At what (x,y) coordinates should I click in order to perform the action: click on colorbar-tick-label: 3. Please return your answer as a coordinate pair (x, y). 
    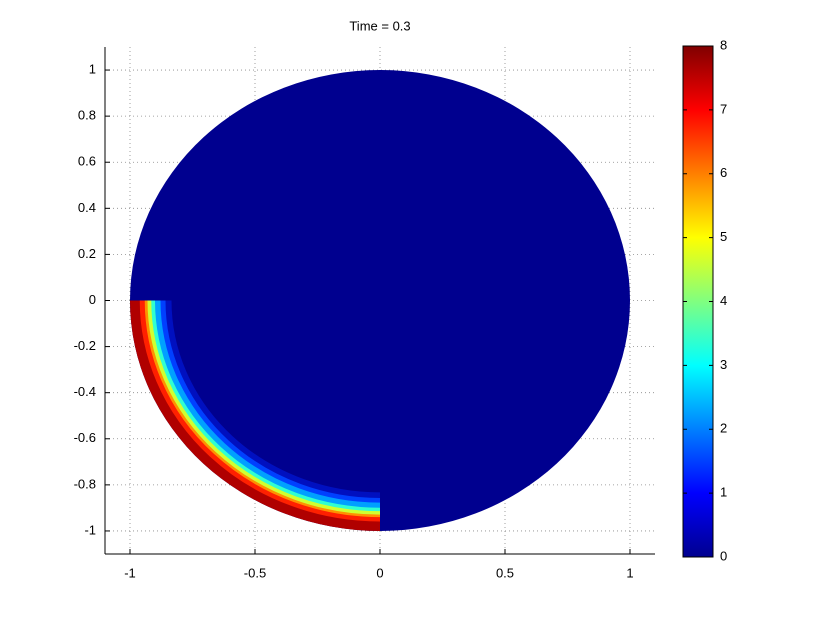
    Looking at the image, I should click on (723, 364).